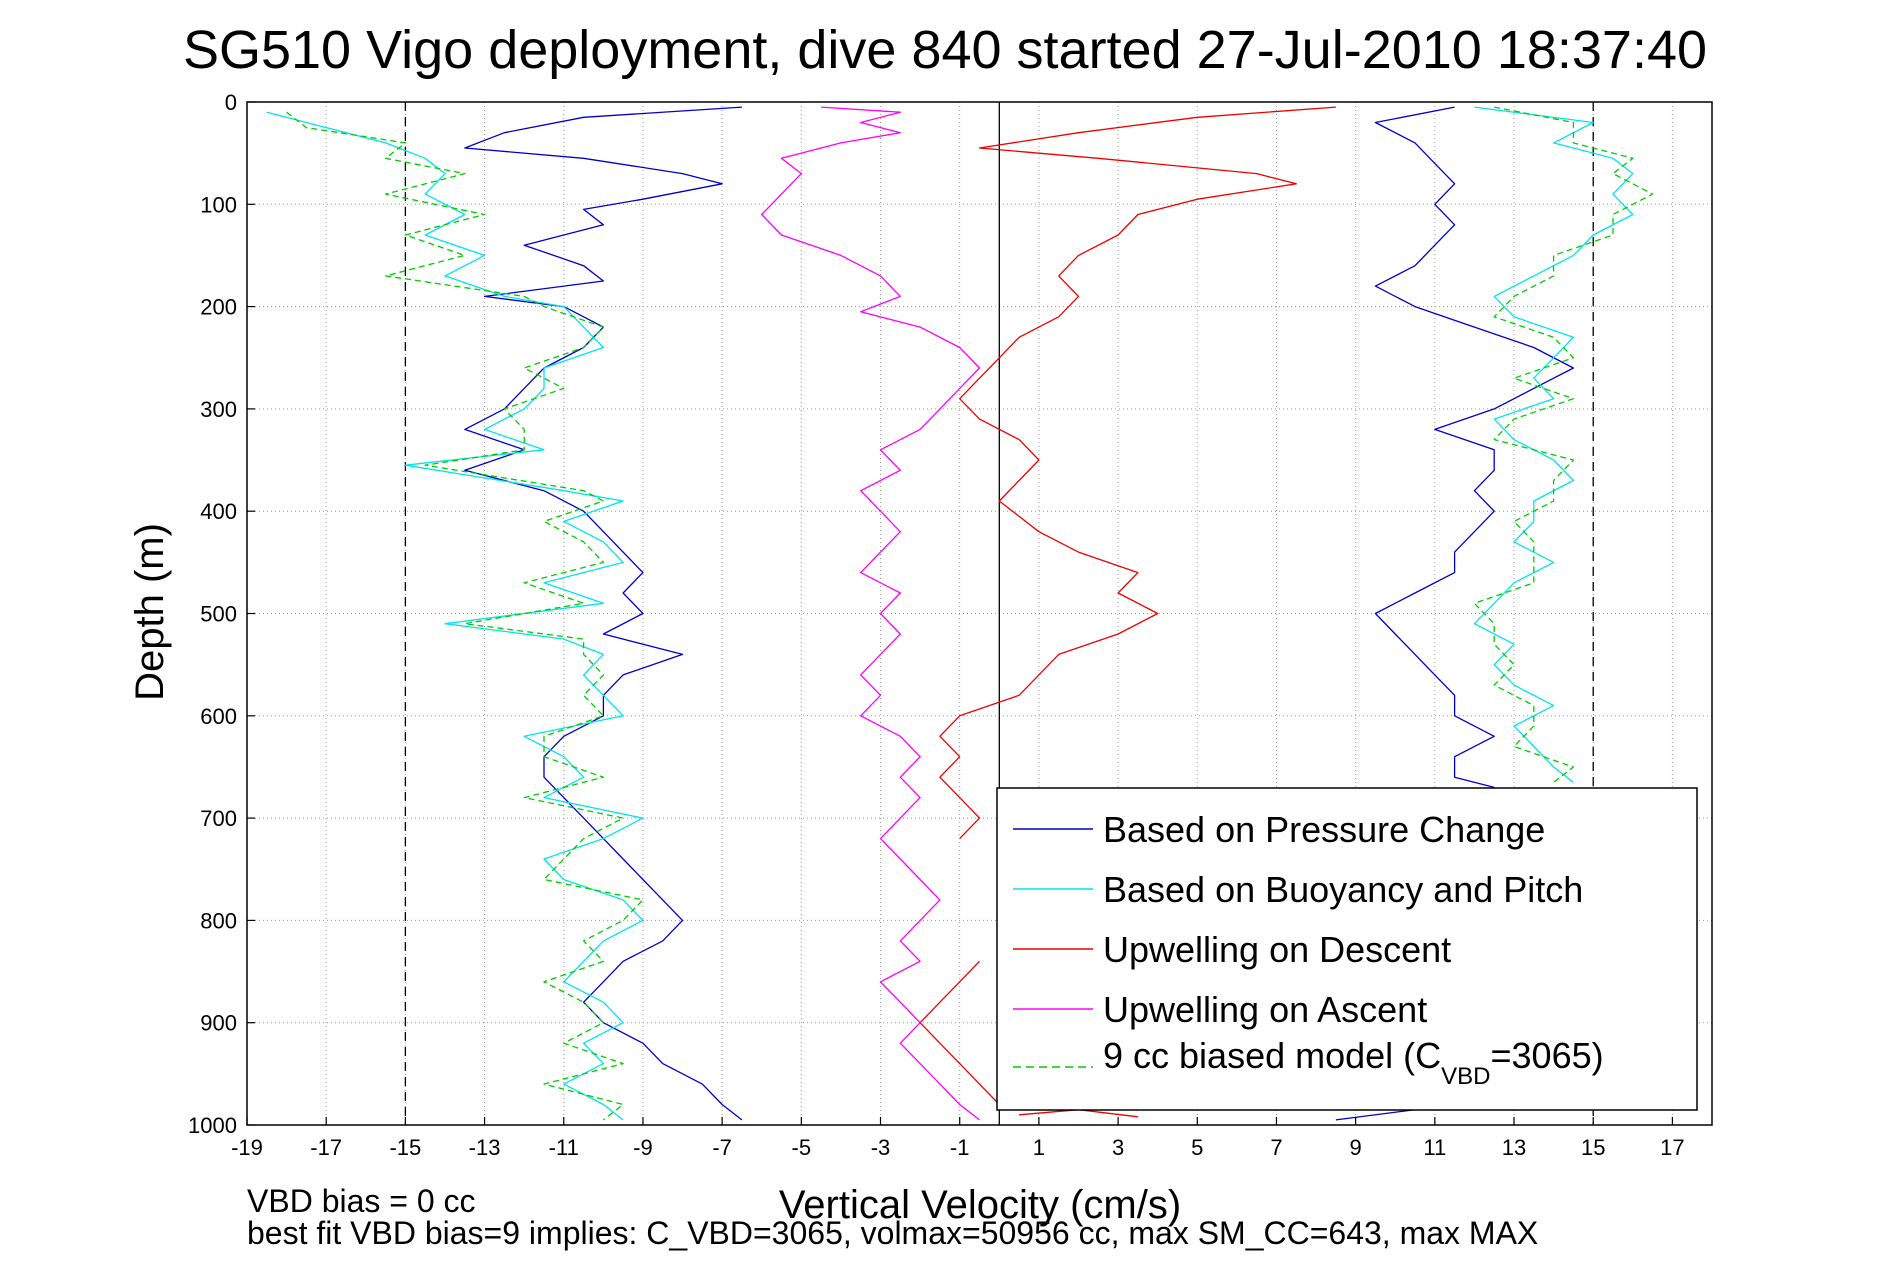 This screenshot has width=1891, height=1262. Describe the element at coordinates (881, 1147) in the screenshot. I see `x-tick-label: -3` at that location.